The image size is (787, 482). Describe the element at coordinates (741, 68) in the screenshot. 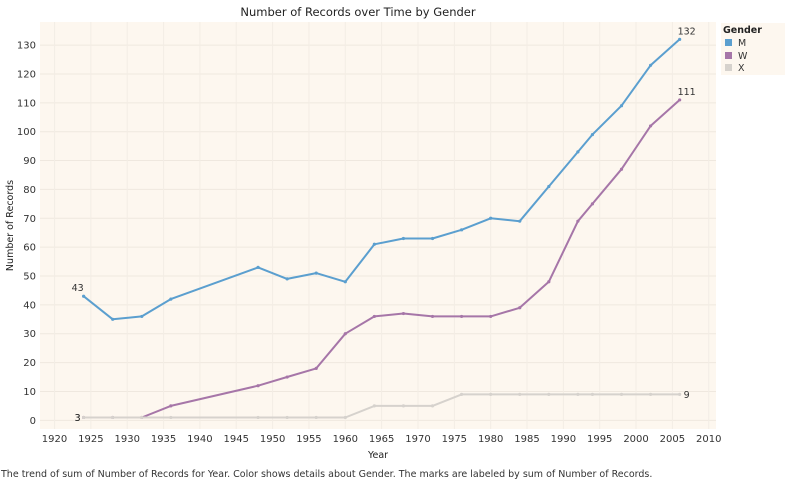

I see `legend-label: X` at that location.